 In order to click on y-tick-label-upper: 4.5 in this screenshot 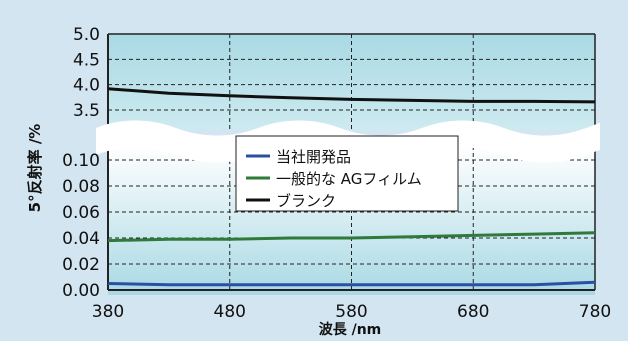, I will do `click(86, 60)`.